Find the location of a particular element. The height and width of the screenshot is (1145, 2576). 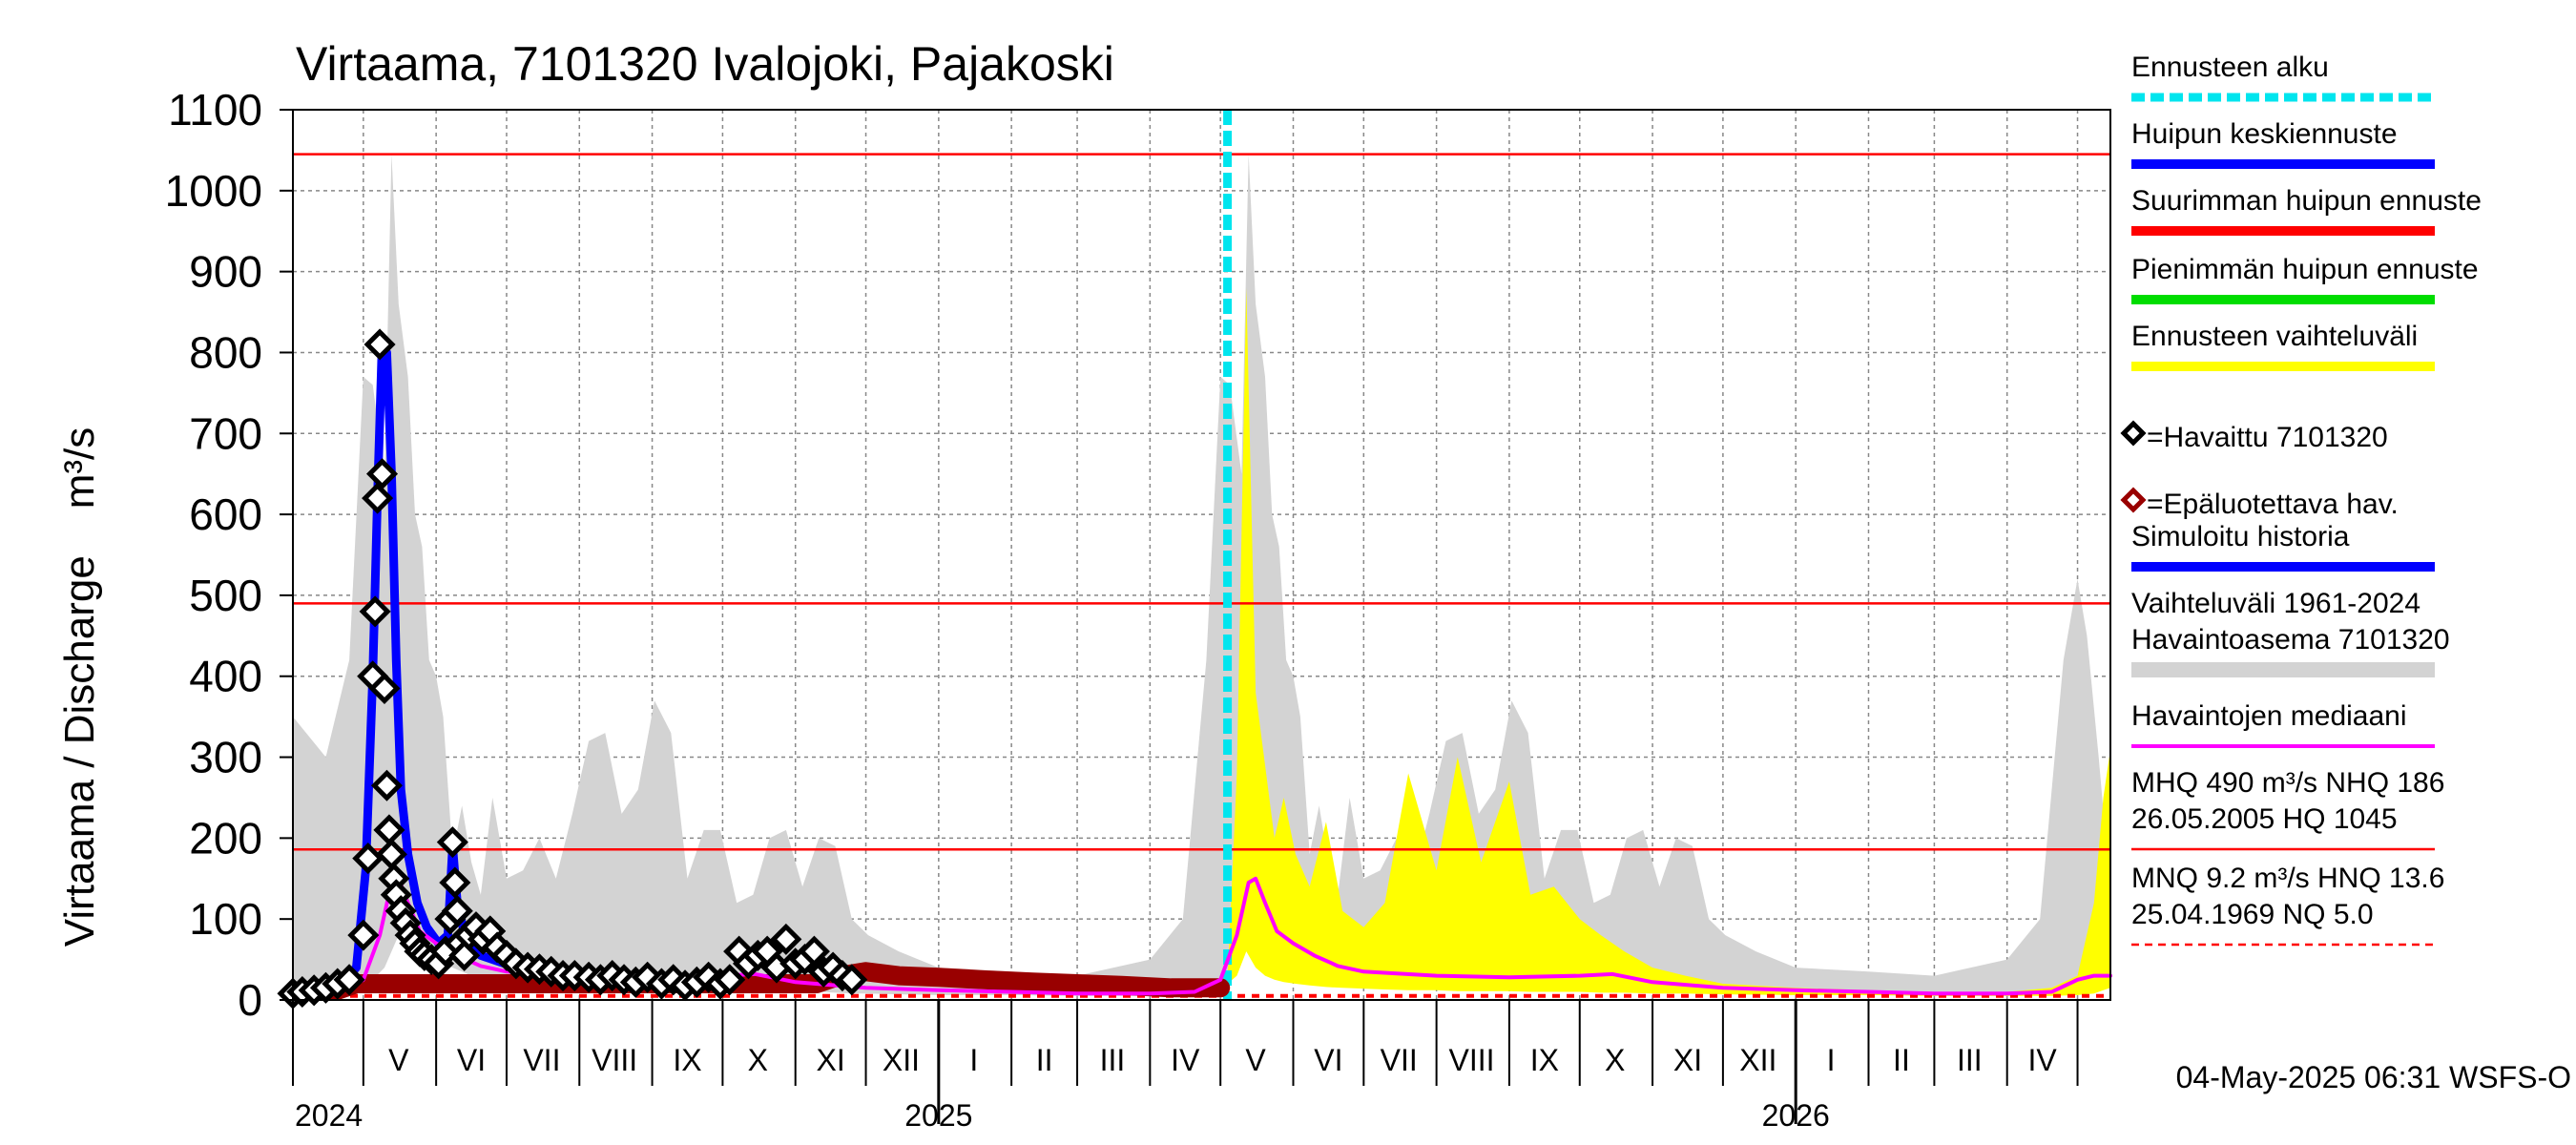

legend-label: Pienimmän huipun ennuste is located at coordinates (2305, 269).